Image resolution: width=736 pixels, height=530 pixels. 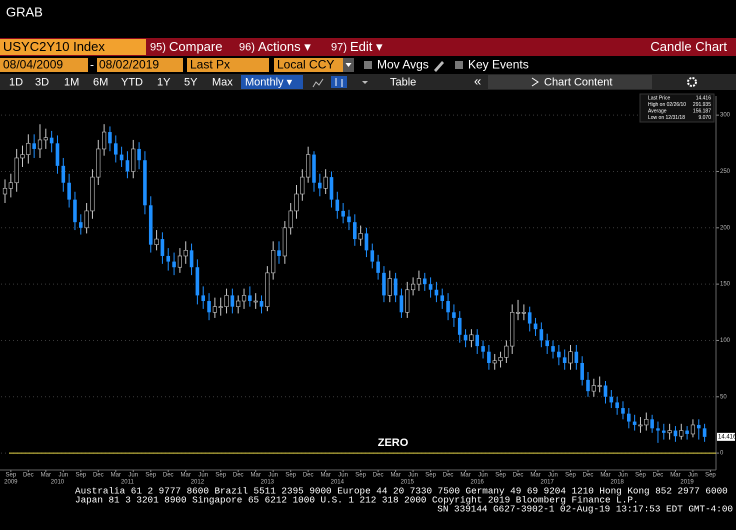 I want to click on table-button: Table, so click(x=403, y=82).